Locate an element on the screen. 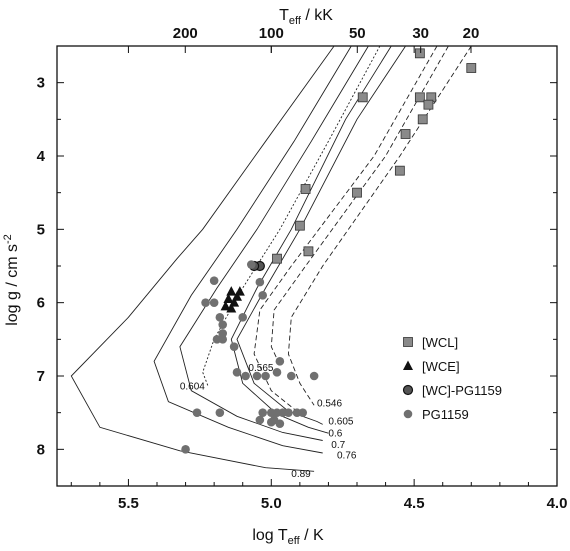 The image size is (570, 551). top-tick-label: 200 is located at coordinates (185, 33).